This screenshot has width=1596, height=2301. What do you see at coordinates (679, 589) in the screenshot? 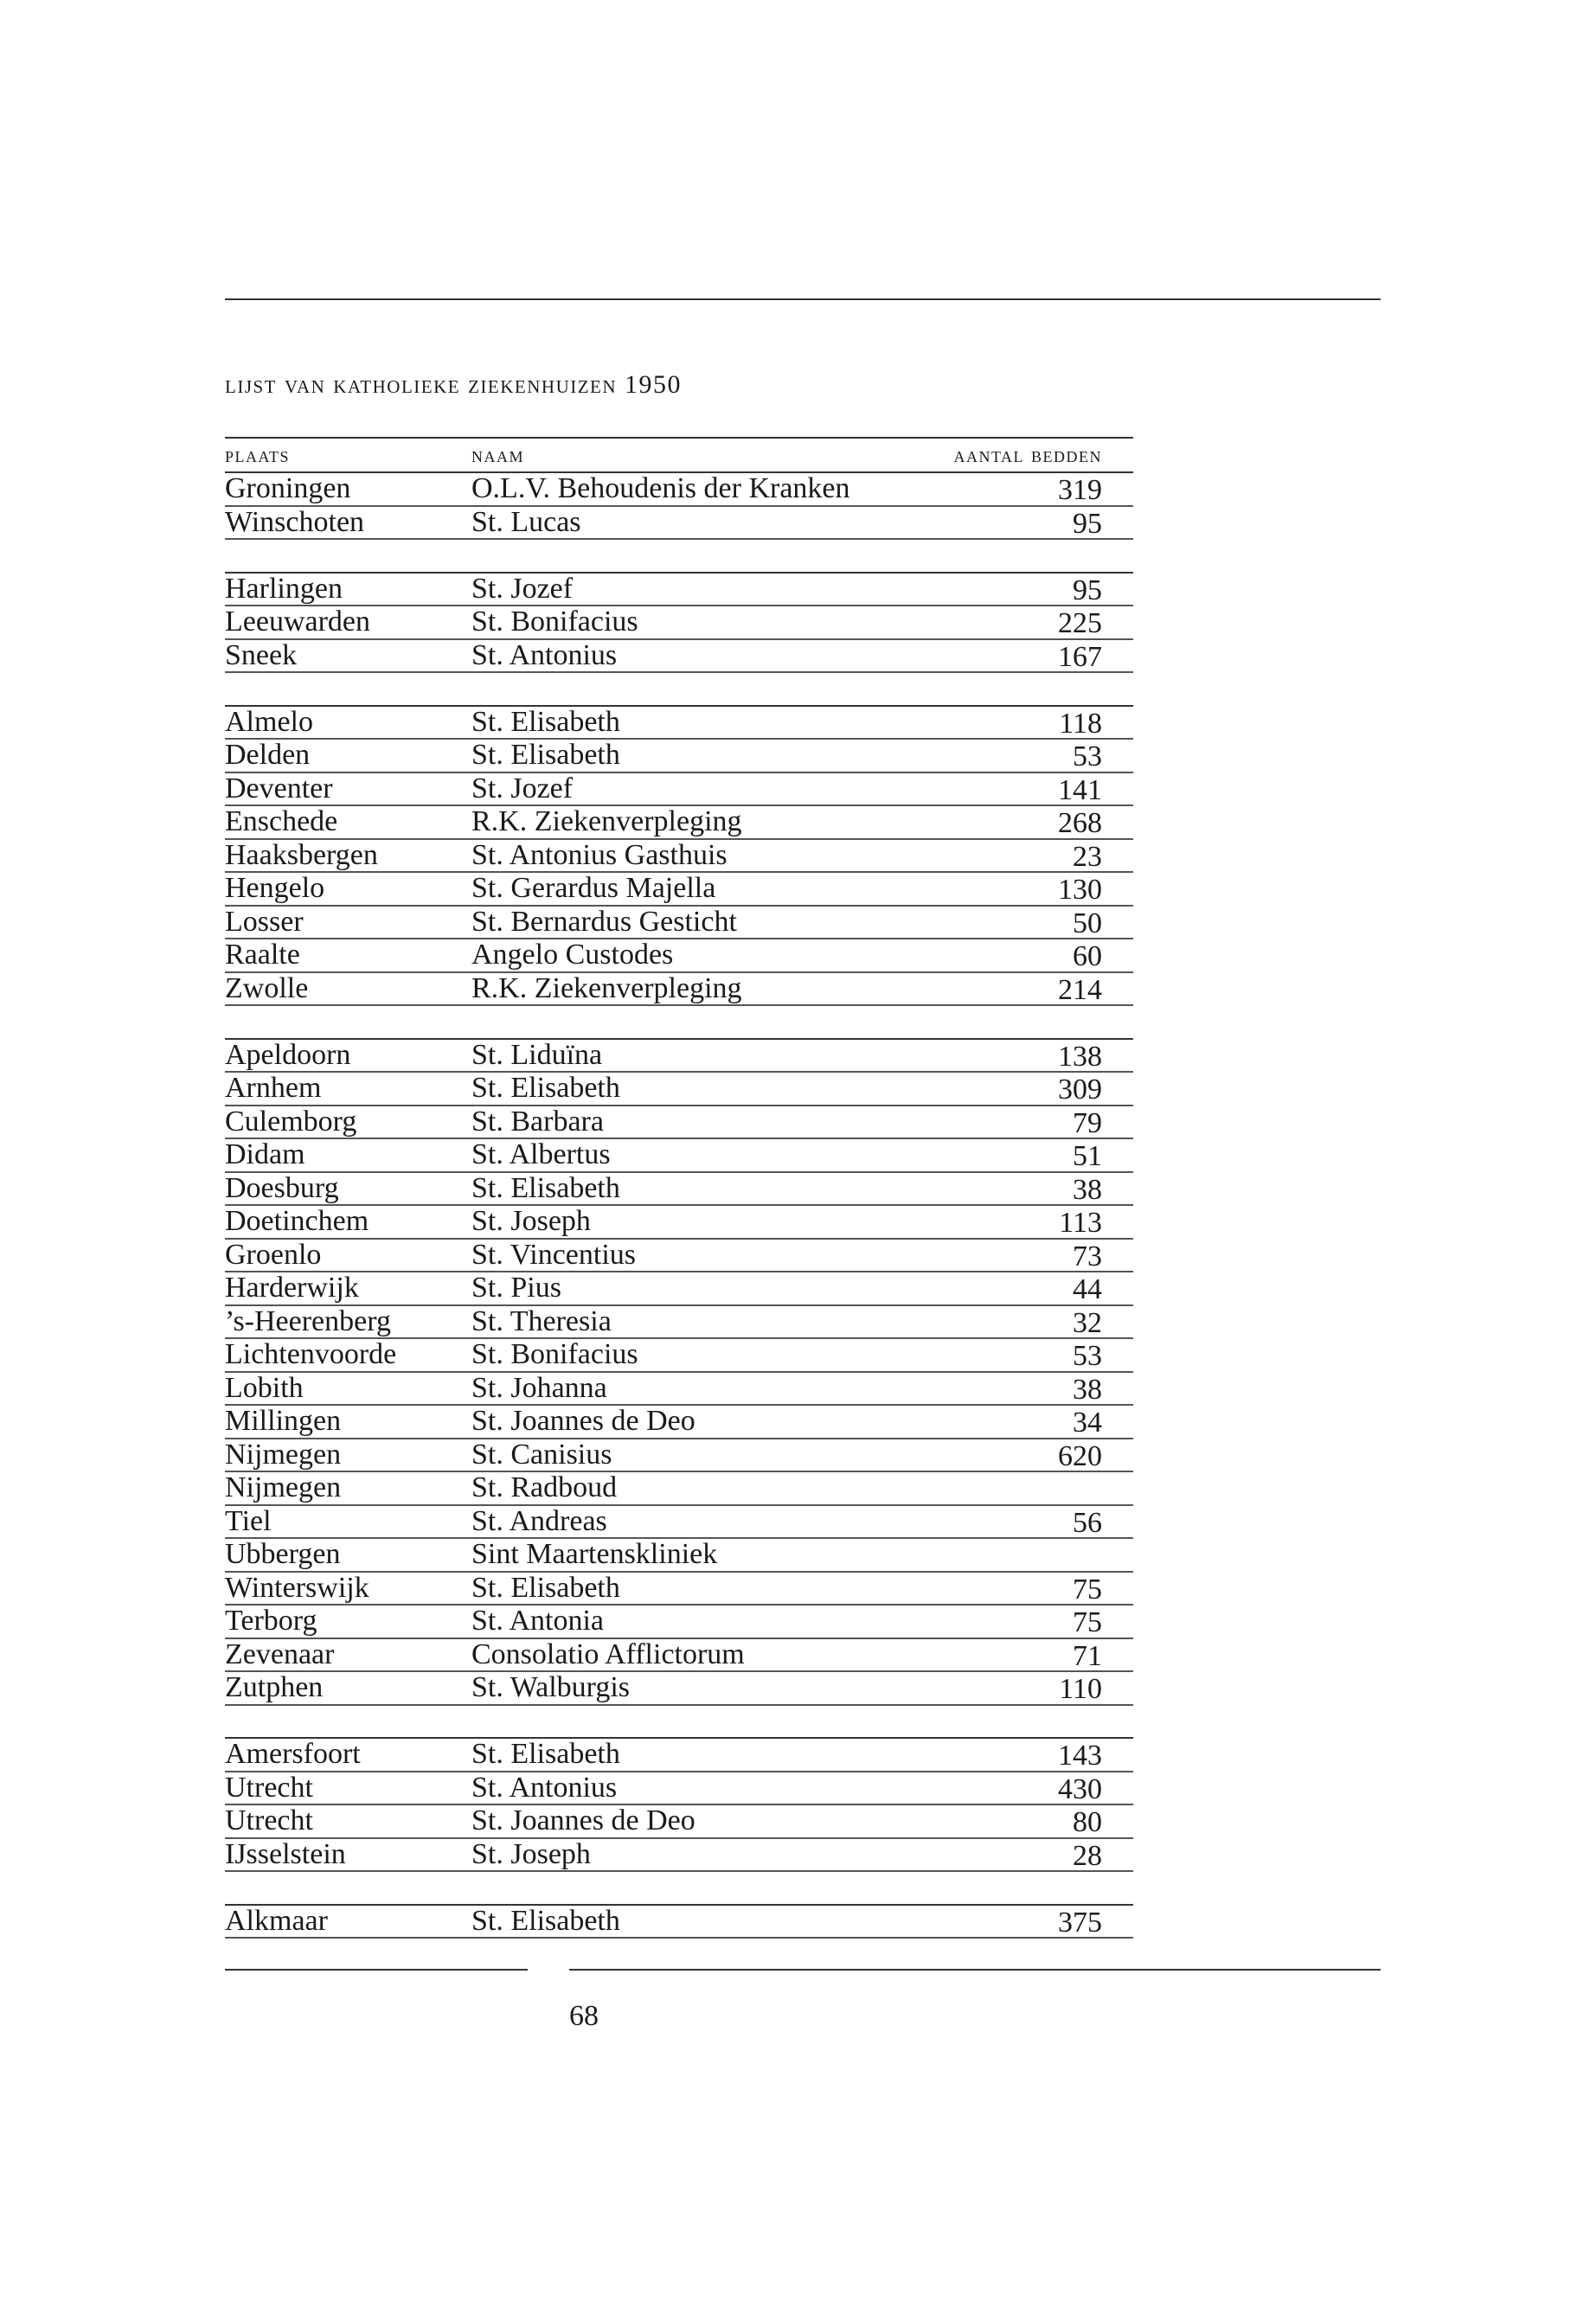
I see `table-row: Harlingen St. Jozef 95` at bounding box center [679, 589].